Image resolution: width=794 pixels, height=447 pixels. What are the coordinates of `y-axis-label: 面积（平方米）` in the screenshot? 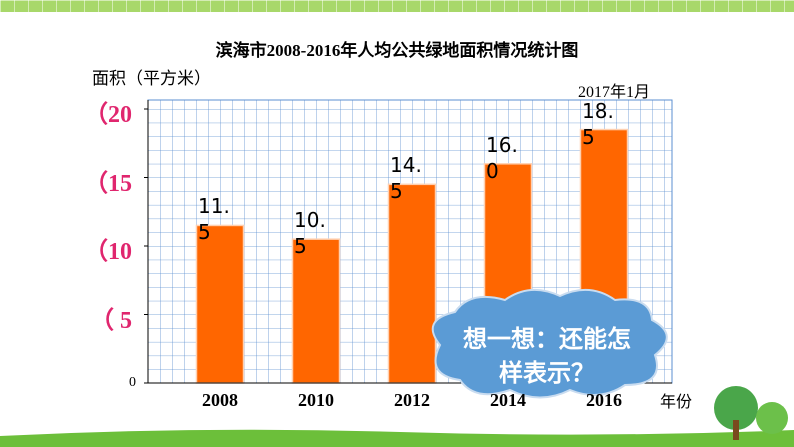 It's located at (151, 79).